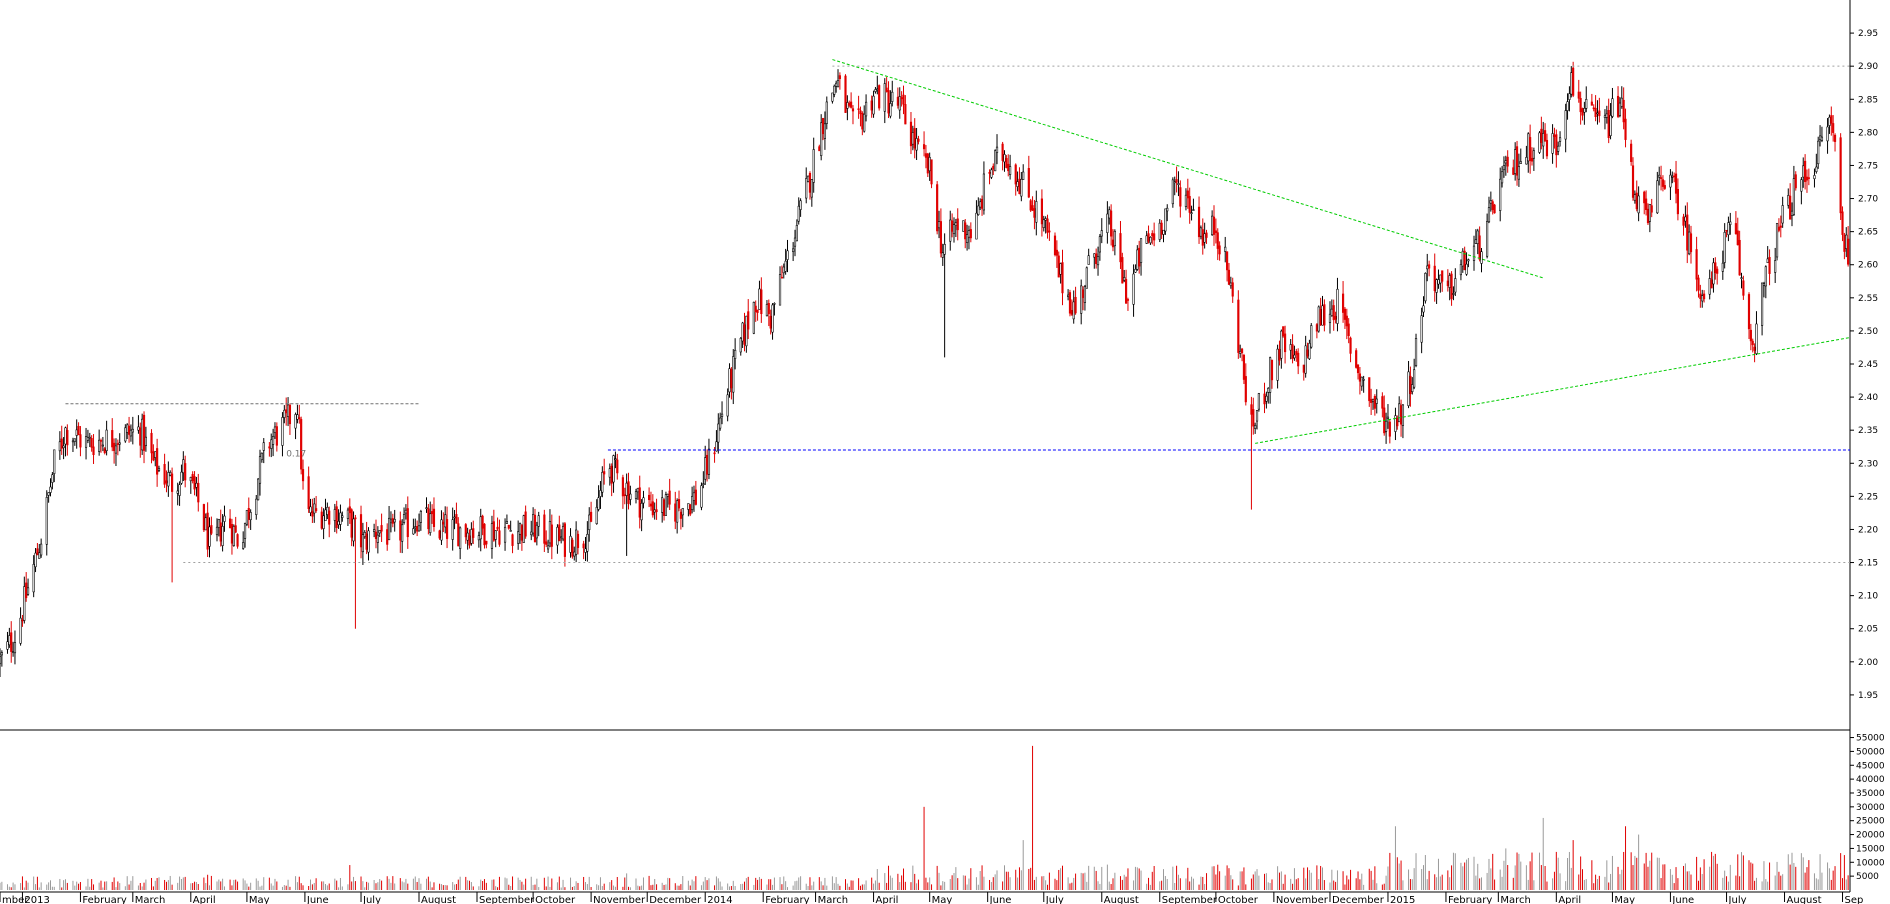 The image size is (1890, 904). Describe the element at coordinates (1868, 696) in the screenshot. I see `price-y-tick-label: 1.95` at that location.